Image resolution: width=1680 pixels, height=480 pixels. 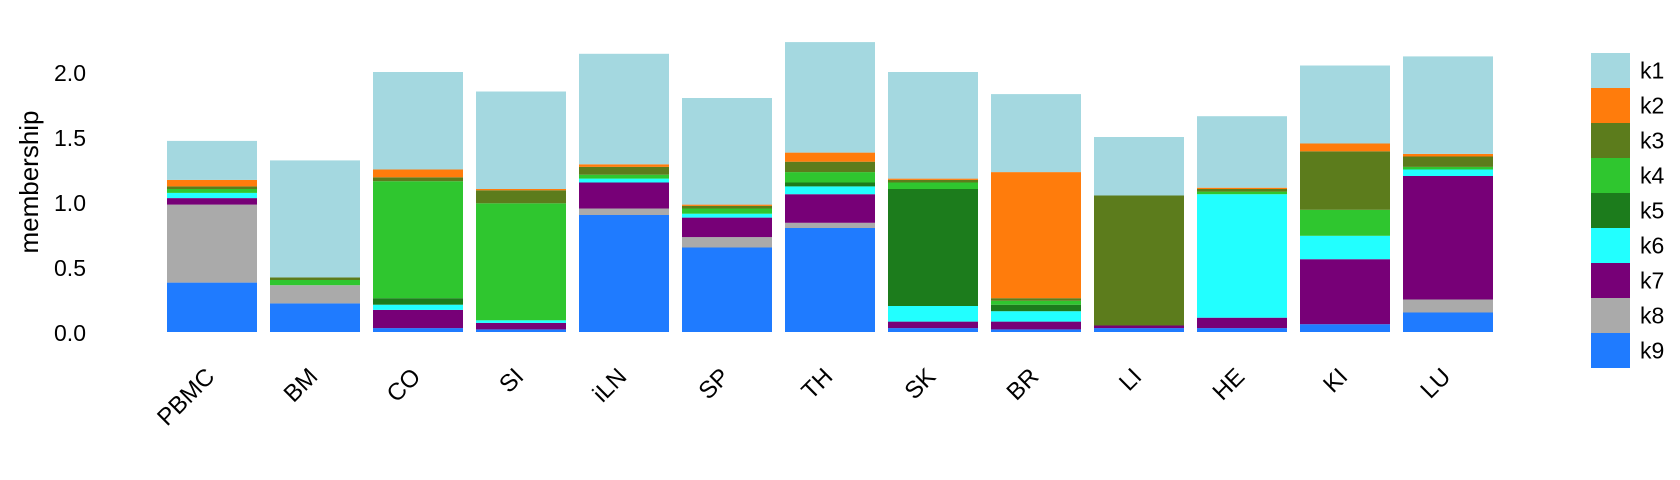 What do you see at coordinates (1130, 379) in the screenshot?
I see `x-tick-label: LI` at bounding box center [1130, 379].